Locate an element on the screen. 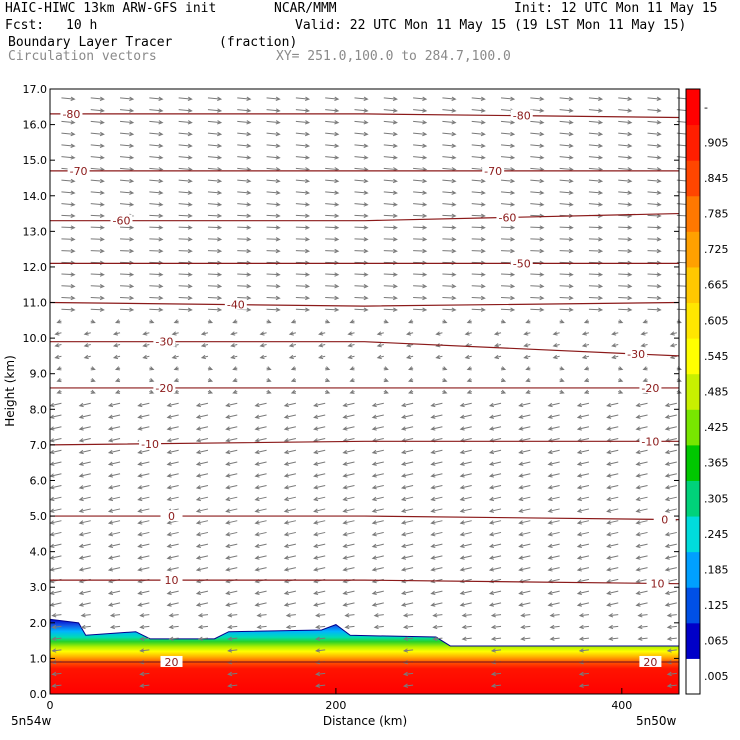  colorbar-label: .485 is located at coordinates (716, 392).